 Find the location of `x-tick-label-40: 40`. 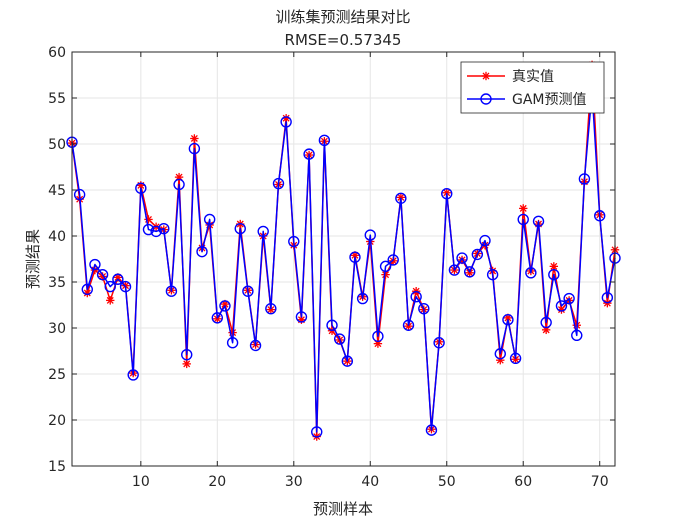

x-tick-label-40: 40 is located at coordinates (370, 482).